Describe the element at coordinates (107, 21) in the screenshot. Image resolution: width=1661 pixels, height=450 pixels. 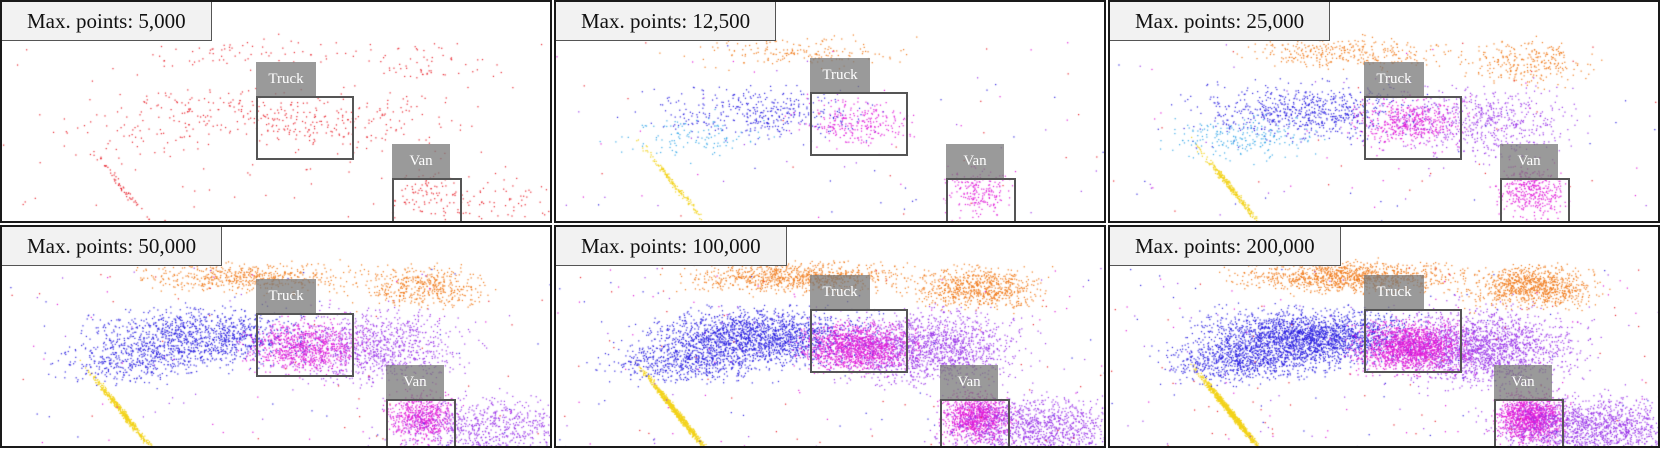
I see `panel-caption: Max. points: 5,000` at that location.